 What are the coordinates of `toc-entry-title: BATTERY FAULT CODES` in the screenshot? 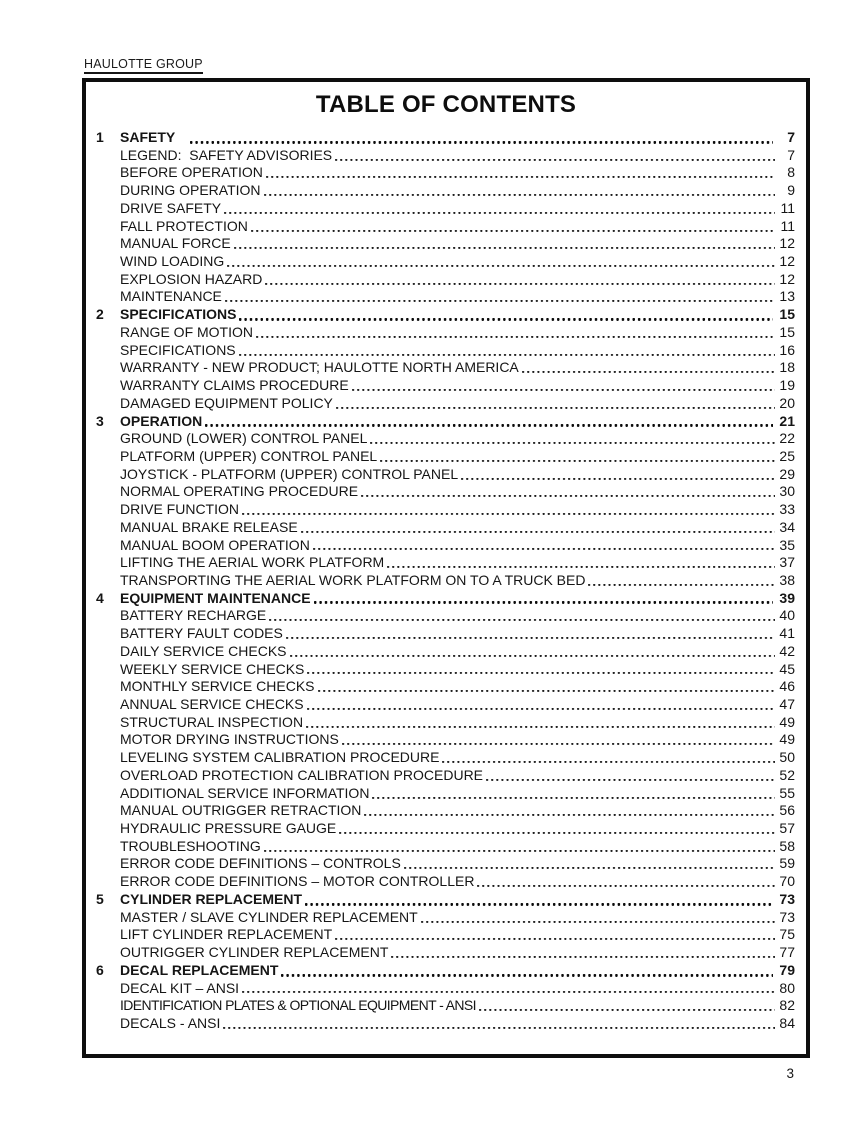 It's located at (201, 633).